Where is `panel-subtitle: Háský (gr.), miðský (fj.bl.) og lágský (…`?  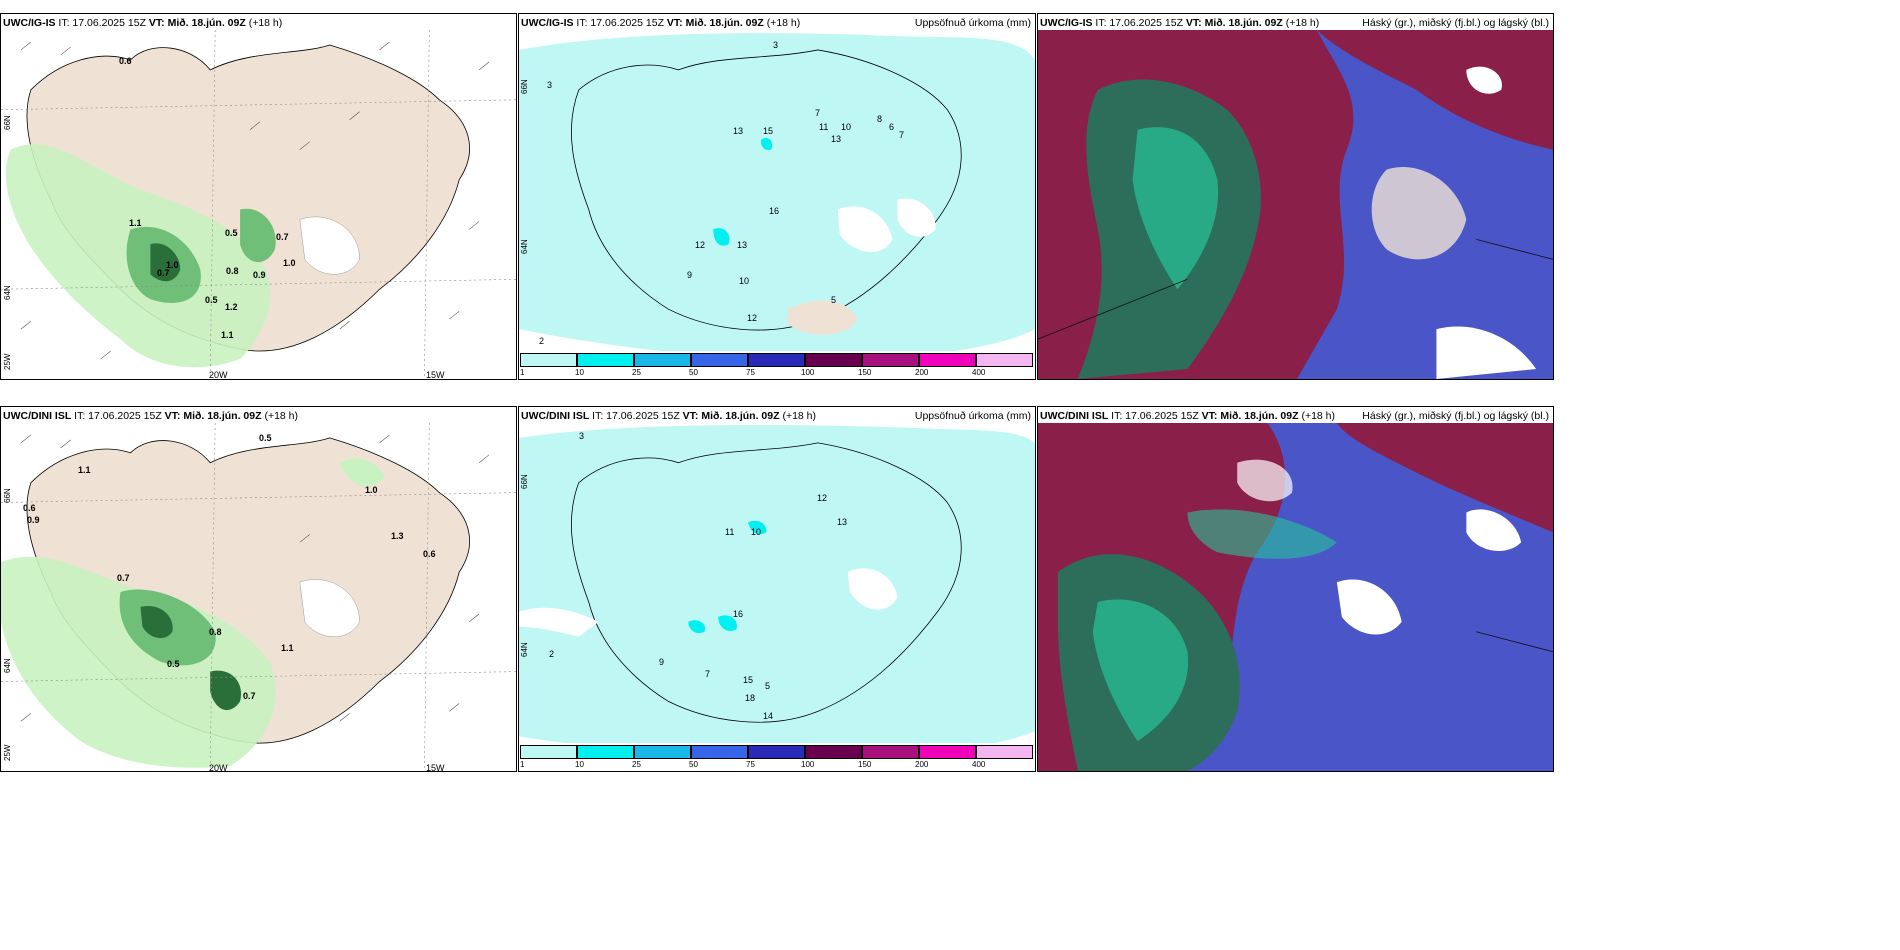 panel-subtitle: Háský (gr.), miðský (fj.bl.) og lágský (… is located at coordinates (1455, 416).